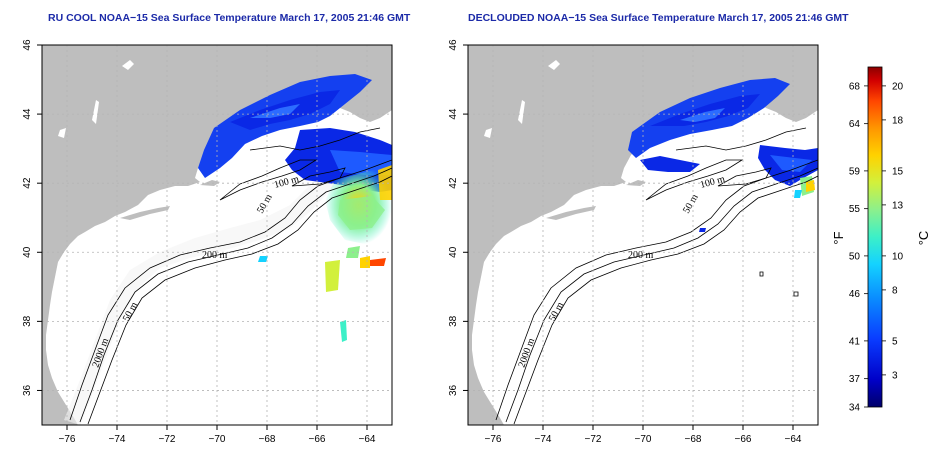 The width and height of the screenshot is (950, 475). I want to click on celsius-unit-label: °C, so click(923, 238).